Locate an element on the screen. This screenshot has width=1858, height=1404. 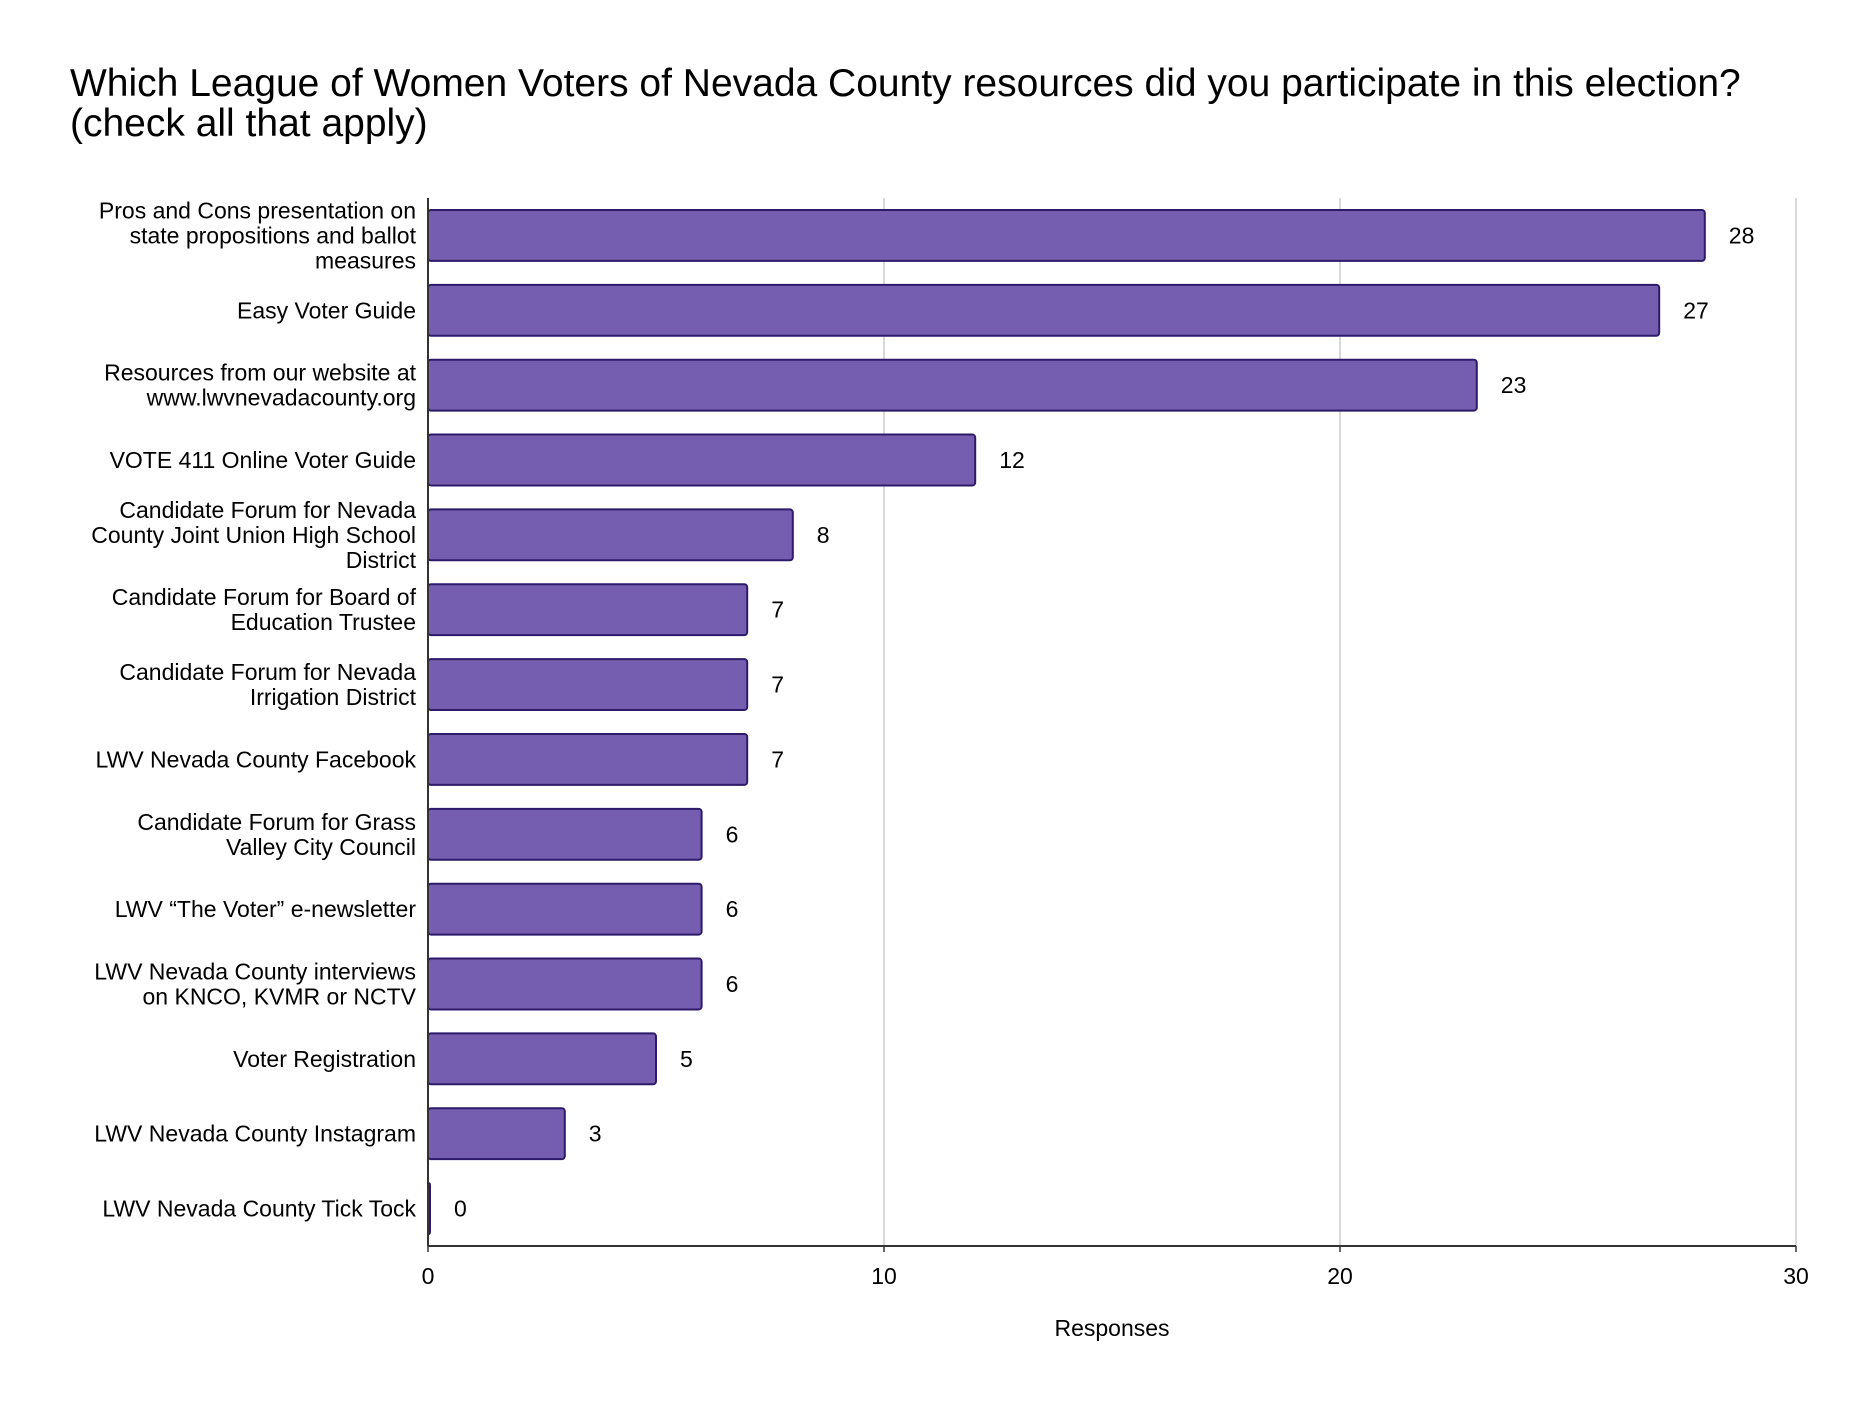
category-label-line: Irrigation District is located at coordinates (333, 697).